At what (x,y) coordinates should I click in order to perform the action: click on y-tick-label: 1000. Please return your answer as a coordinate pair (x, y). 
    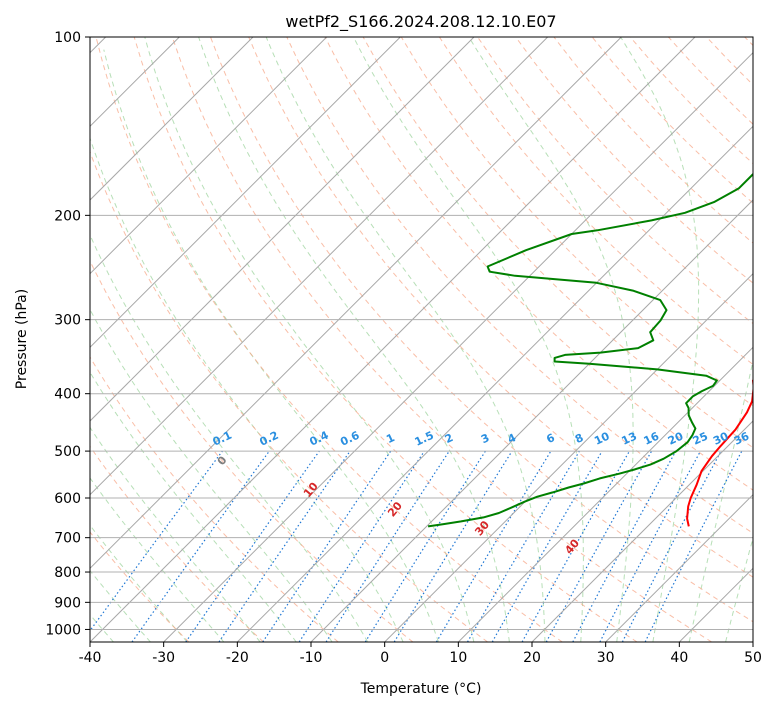
    Looking at the image, I should click on (63, 630).